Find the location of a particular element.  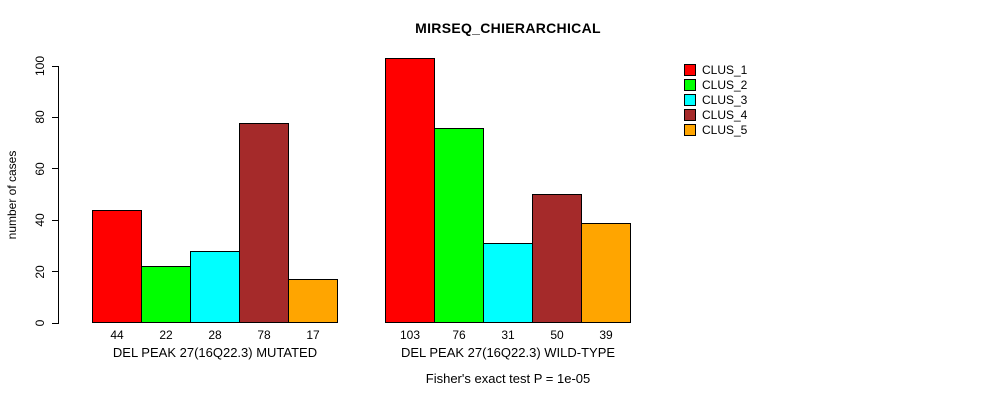

bar-value-label: 76 is located at coordinates (459, 335).